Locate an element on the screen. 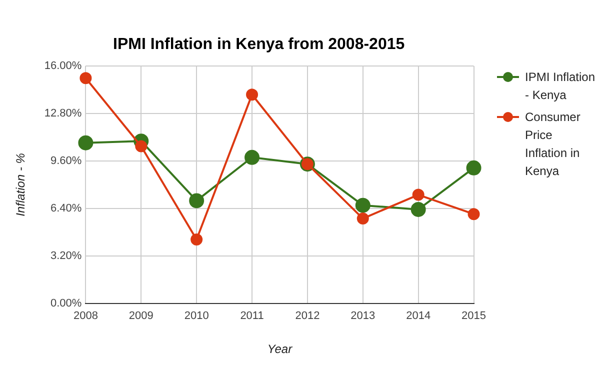 This screenshot has height=371, width=600. y-tick-label: 12.80% is located at coordinates (63, 114).